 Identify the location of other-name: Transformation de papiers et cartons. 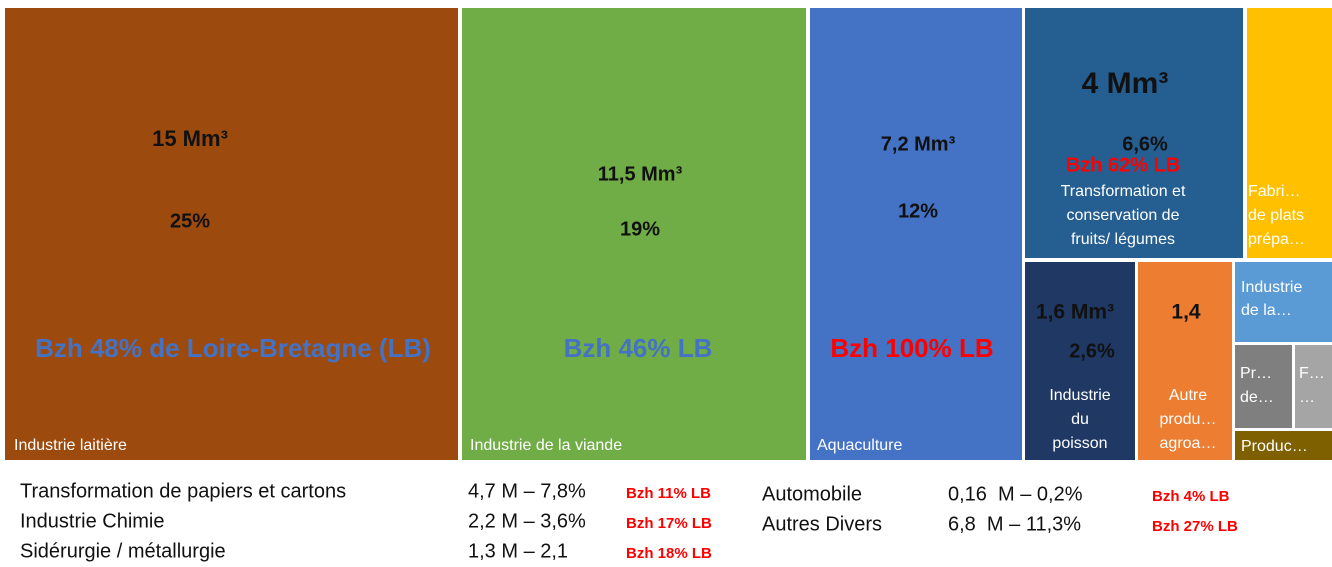
(183, 491).